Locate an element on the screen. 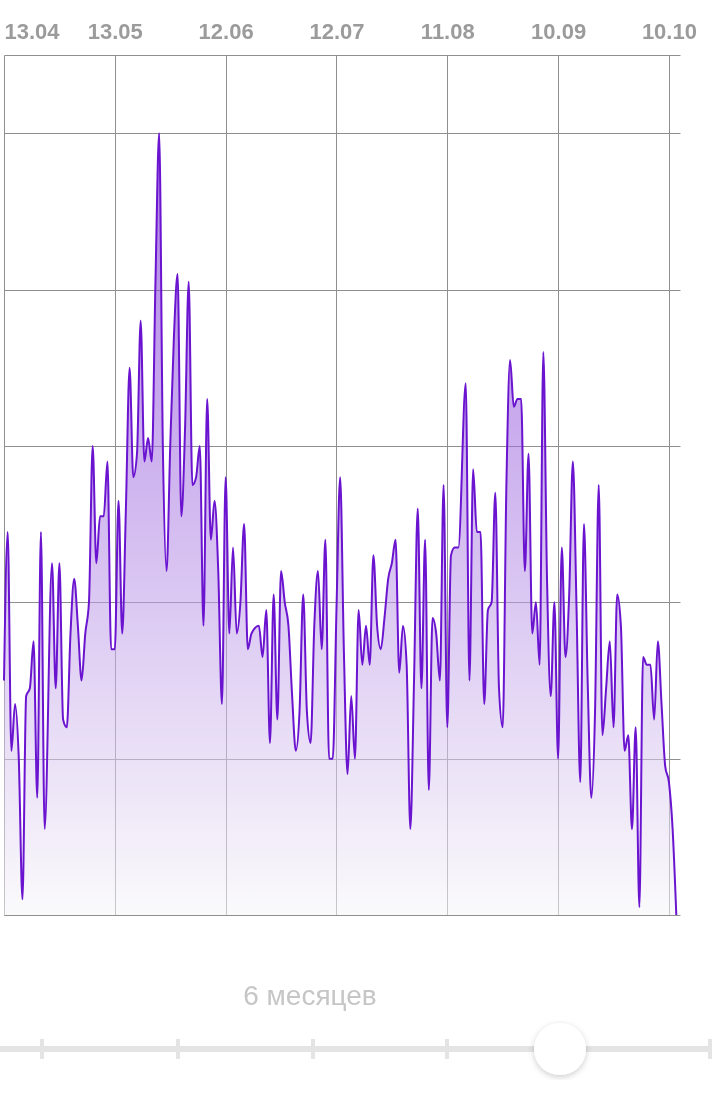 The height and width of the screenshot is (1106, 725). x-tick-label: 13.05 is located at coordinates (115, 31).